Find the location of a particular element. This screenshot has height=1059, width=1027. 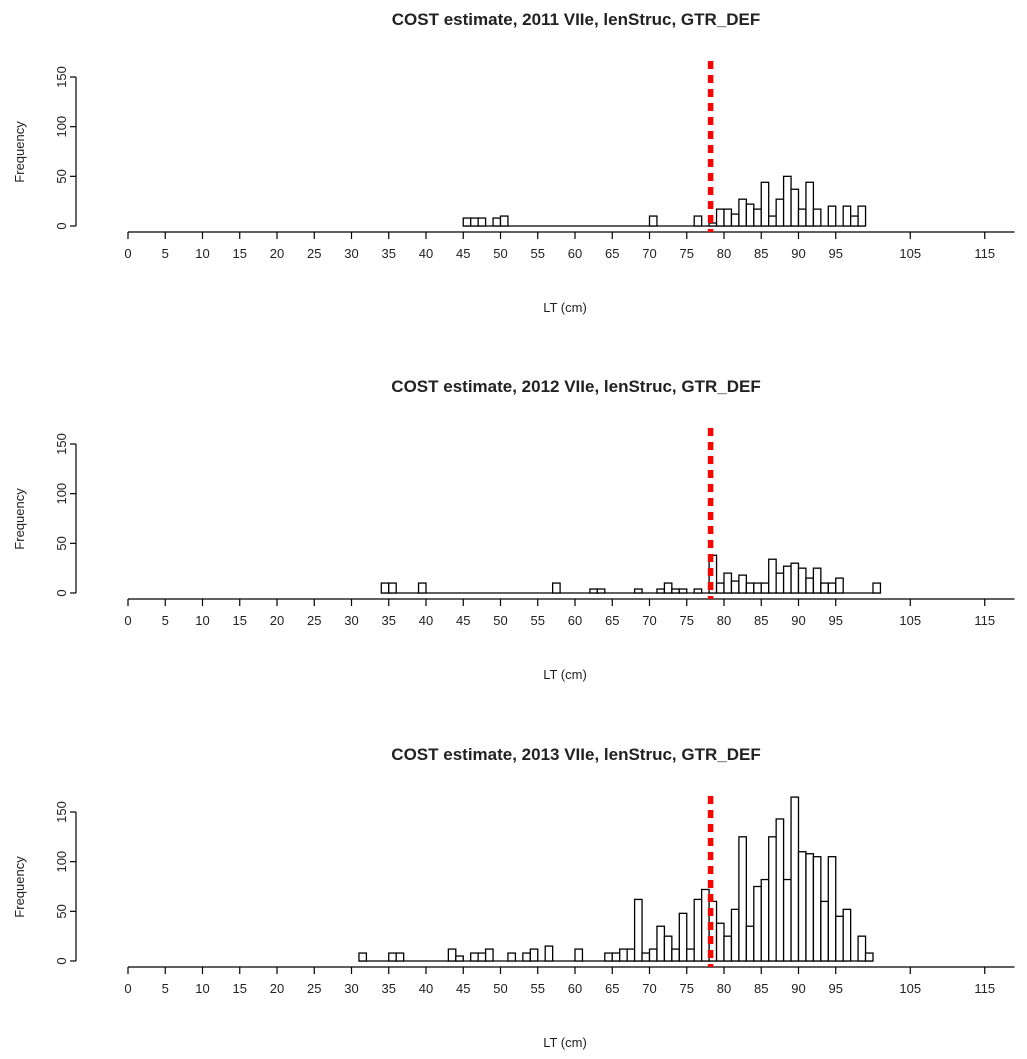

x-tick-label: 75 is located at coordinates (687, 988).